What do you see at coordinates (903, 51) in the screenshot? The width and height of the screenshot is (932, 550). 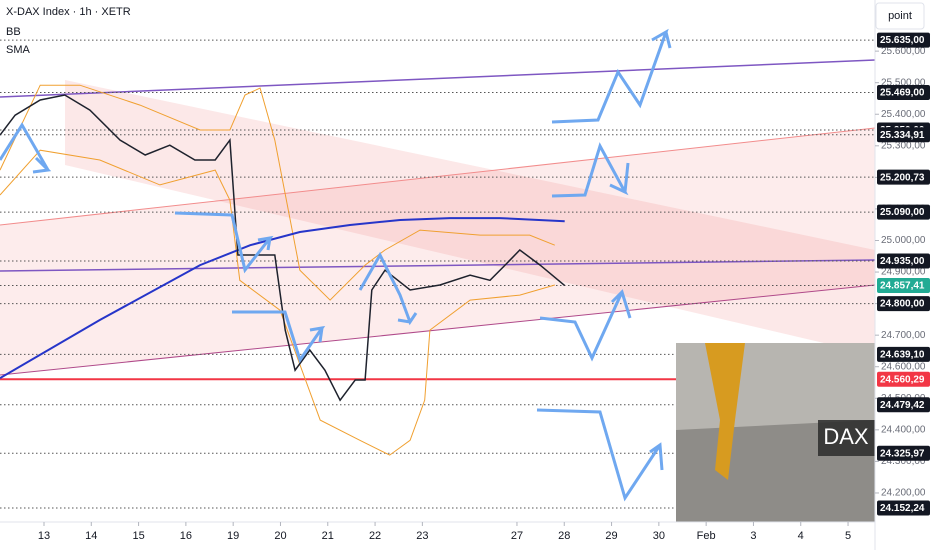 I see `y-tick-label: 25.600,00` at bounding box center [903, 51].